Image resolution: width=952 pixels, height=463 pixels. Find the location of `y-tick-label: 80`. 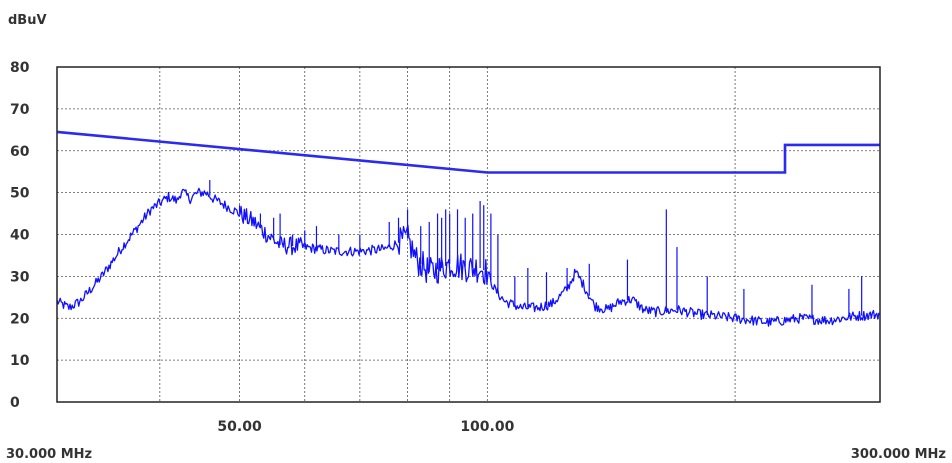

y-tick-label: 80 is located at coordinates (20, 68).